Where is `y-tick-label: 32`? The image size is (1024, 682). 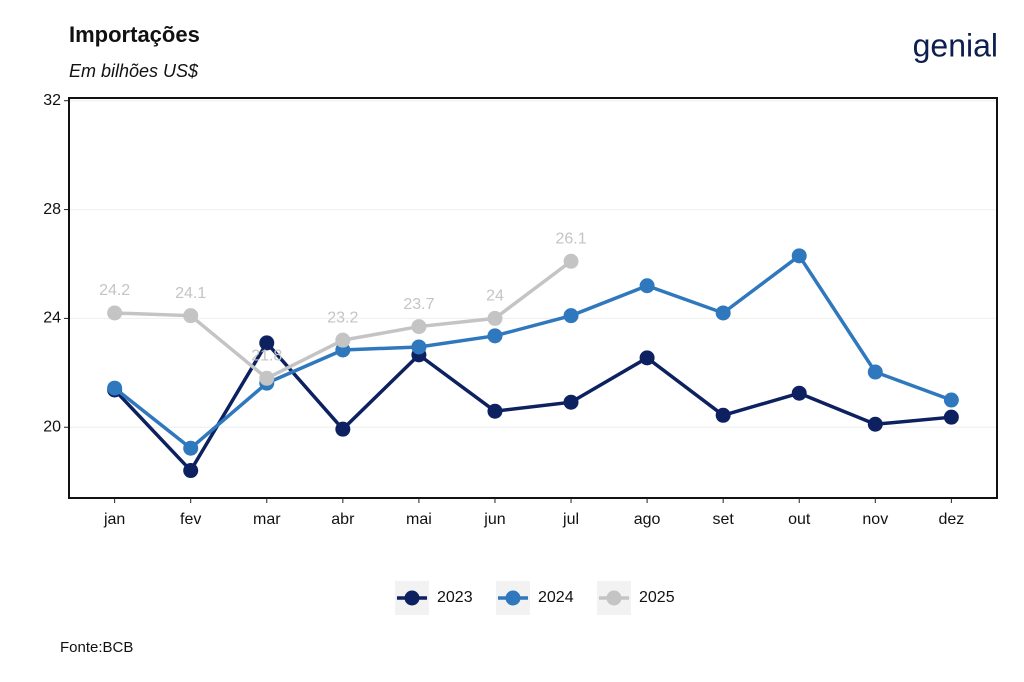 y-tick-label: 32 is located at coordinates (52, 100).